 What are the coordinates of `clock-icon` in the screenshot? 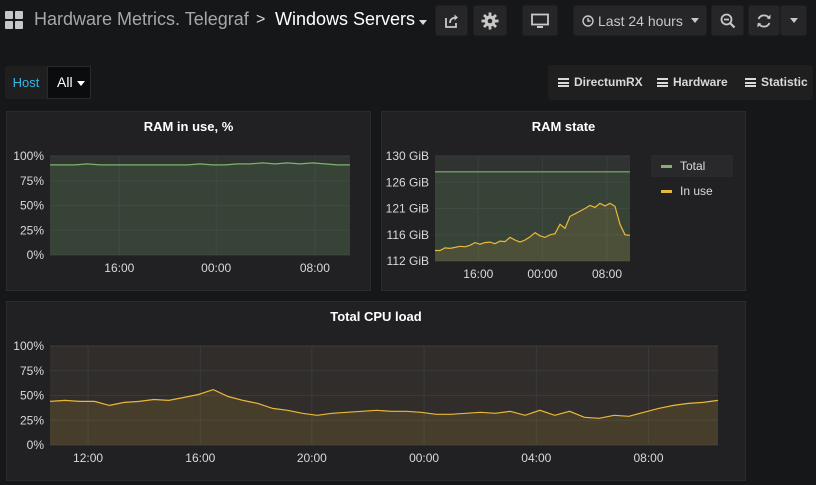 It's located at (588, 20).